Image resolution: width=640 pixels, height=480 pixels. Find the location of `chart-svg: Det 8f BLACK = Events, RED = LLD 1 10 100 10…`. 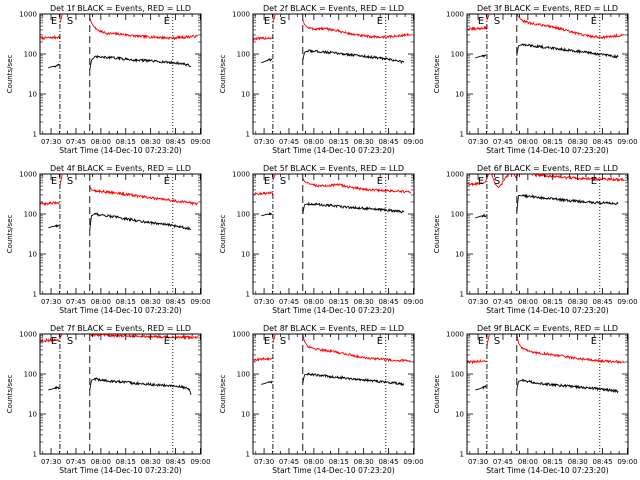

chart-svg: Det 8f BLACK = Events, RED = LLD 1 10 100 10… is located at coordinates (321, 399).